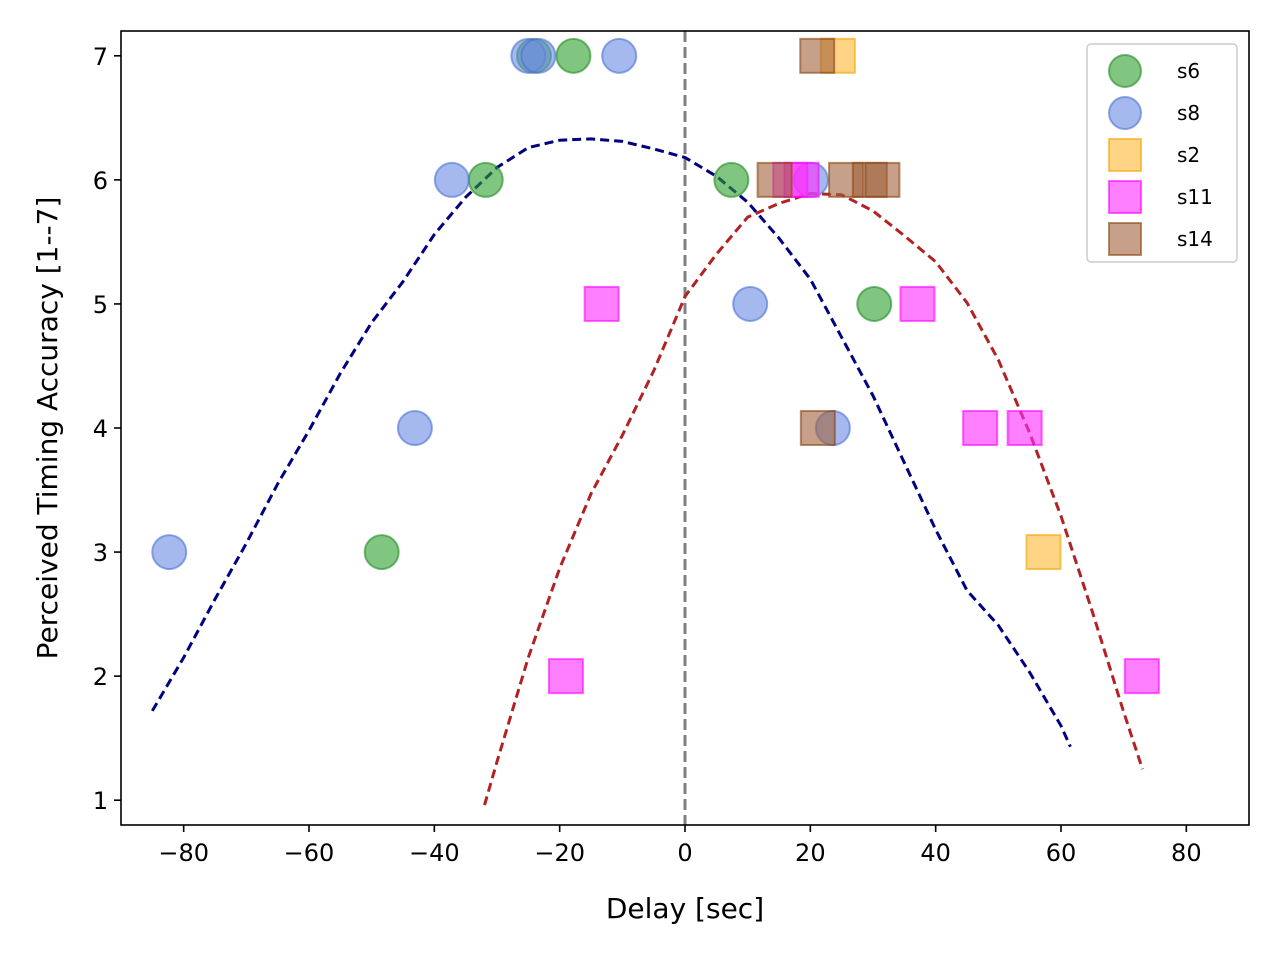 This screenshot has width=1280, height=960. What do you see at coordinates (183, 853) in the screenshot?
I see `x-tick-label: −80` at bounding box center [183, 853].